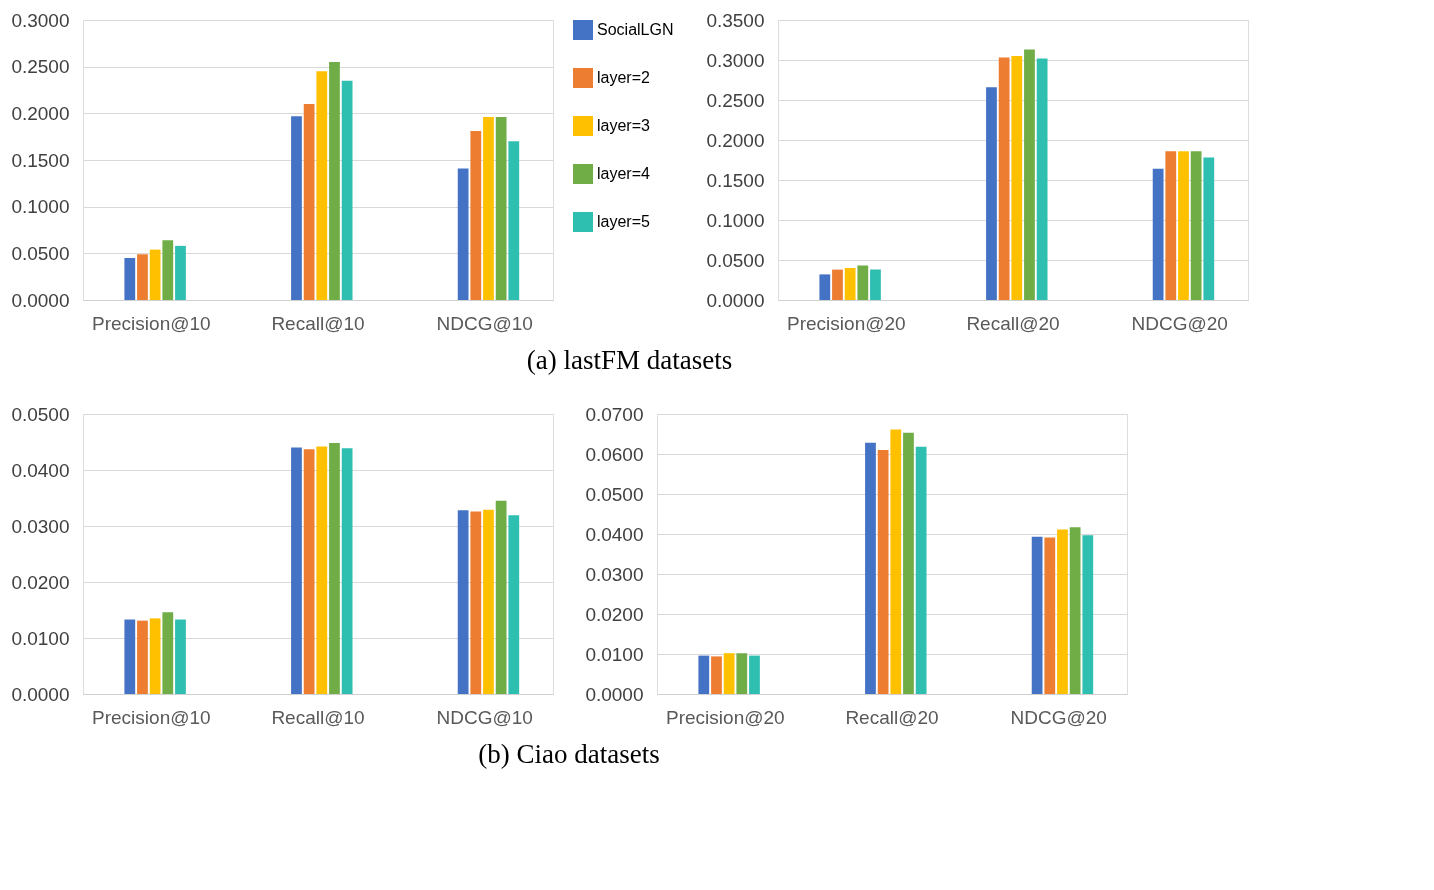  I want to click on x-tick-label: Recall@20, so click(1013, 323).